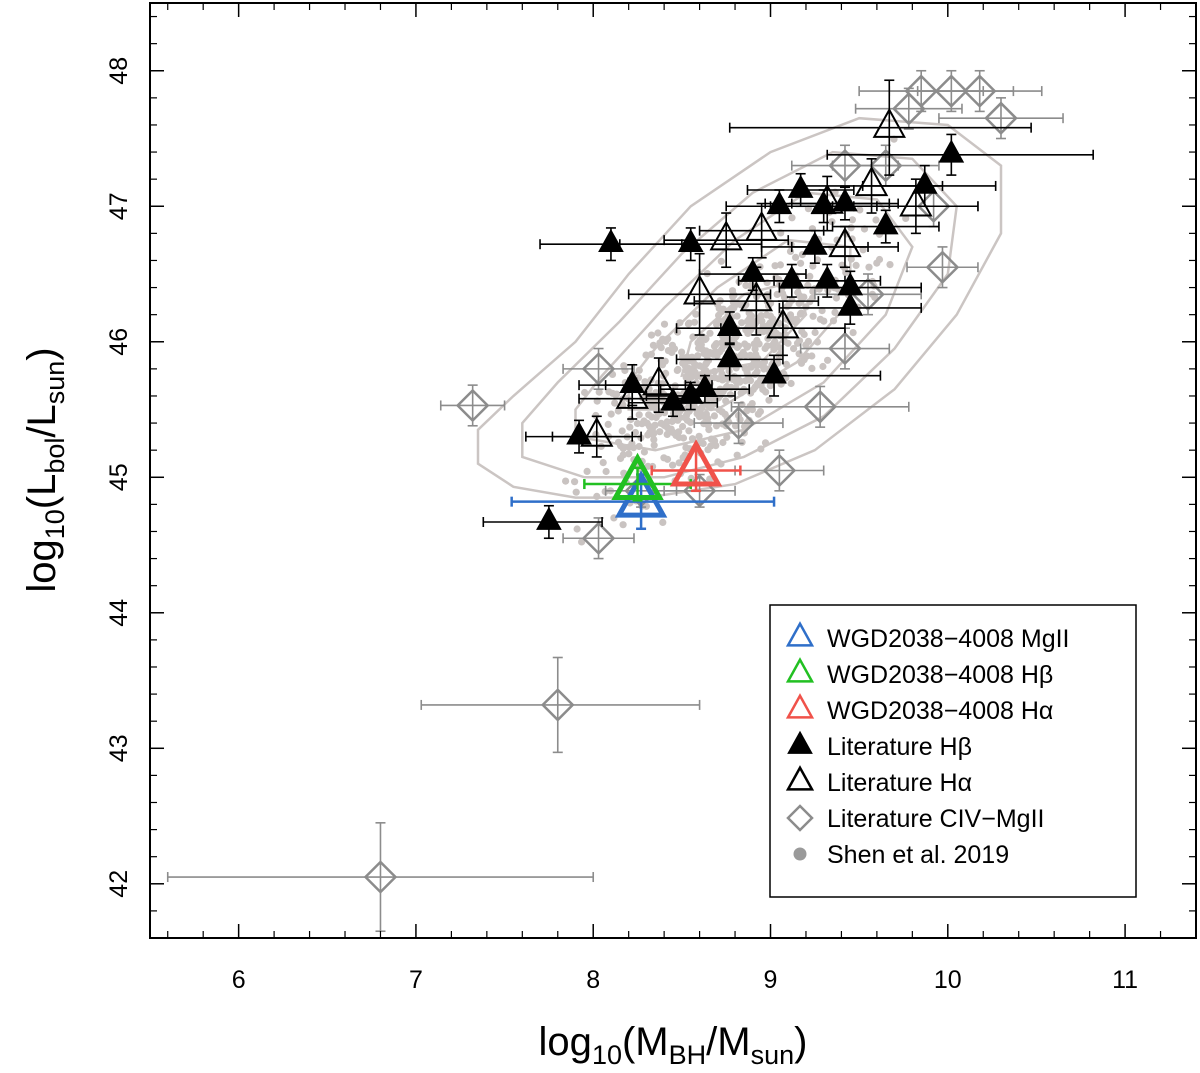 The height and width of the screenshot is (1073, 1200). Describe the element at coordinates (771, 980) in the screenshot. I see `x-tick-label: 9` at that location.